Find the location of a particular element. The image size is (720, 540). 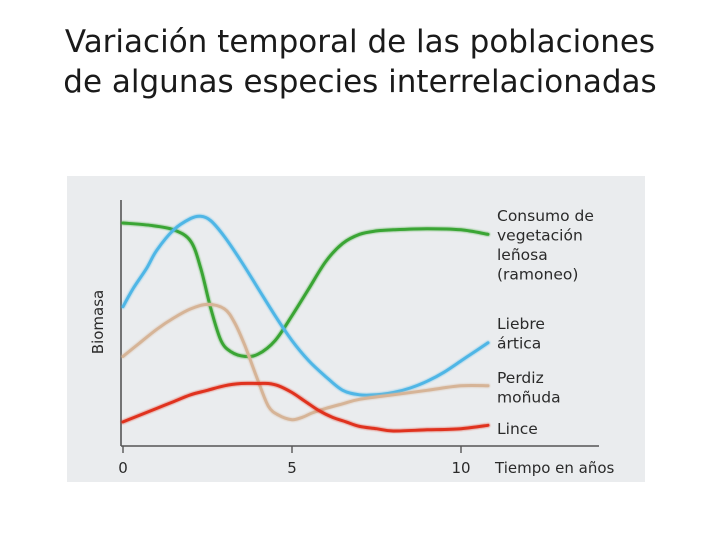

x-tick-label-5: 5 is located at coordinates (292, 468).